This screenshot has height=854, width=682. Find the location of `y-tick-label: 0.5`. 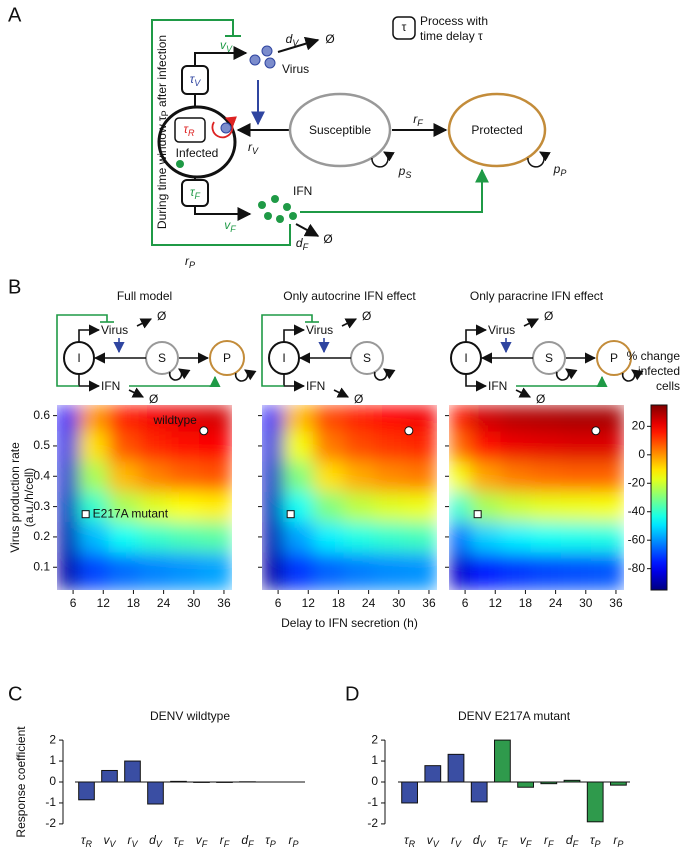

y-tick-label: 0.5 is located at coordinates (41, 445).